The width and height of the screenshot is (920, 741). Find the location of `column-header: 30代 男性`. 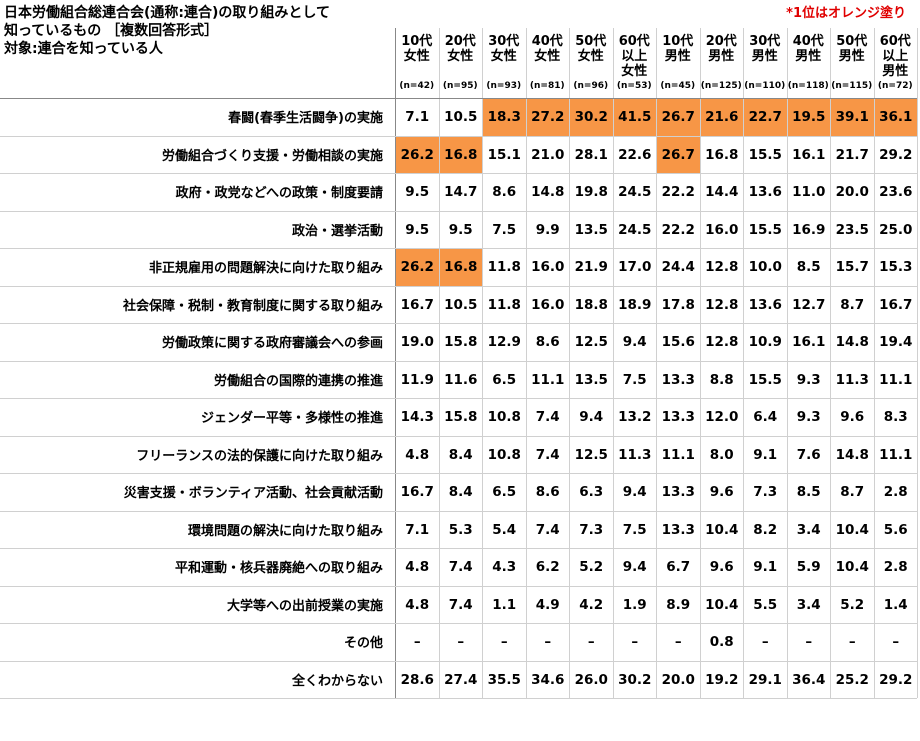

column-header: 30代 男性 is located at coordinates (765, 49).